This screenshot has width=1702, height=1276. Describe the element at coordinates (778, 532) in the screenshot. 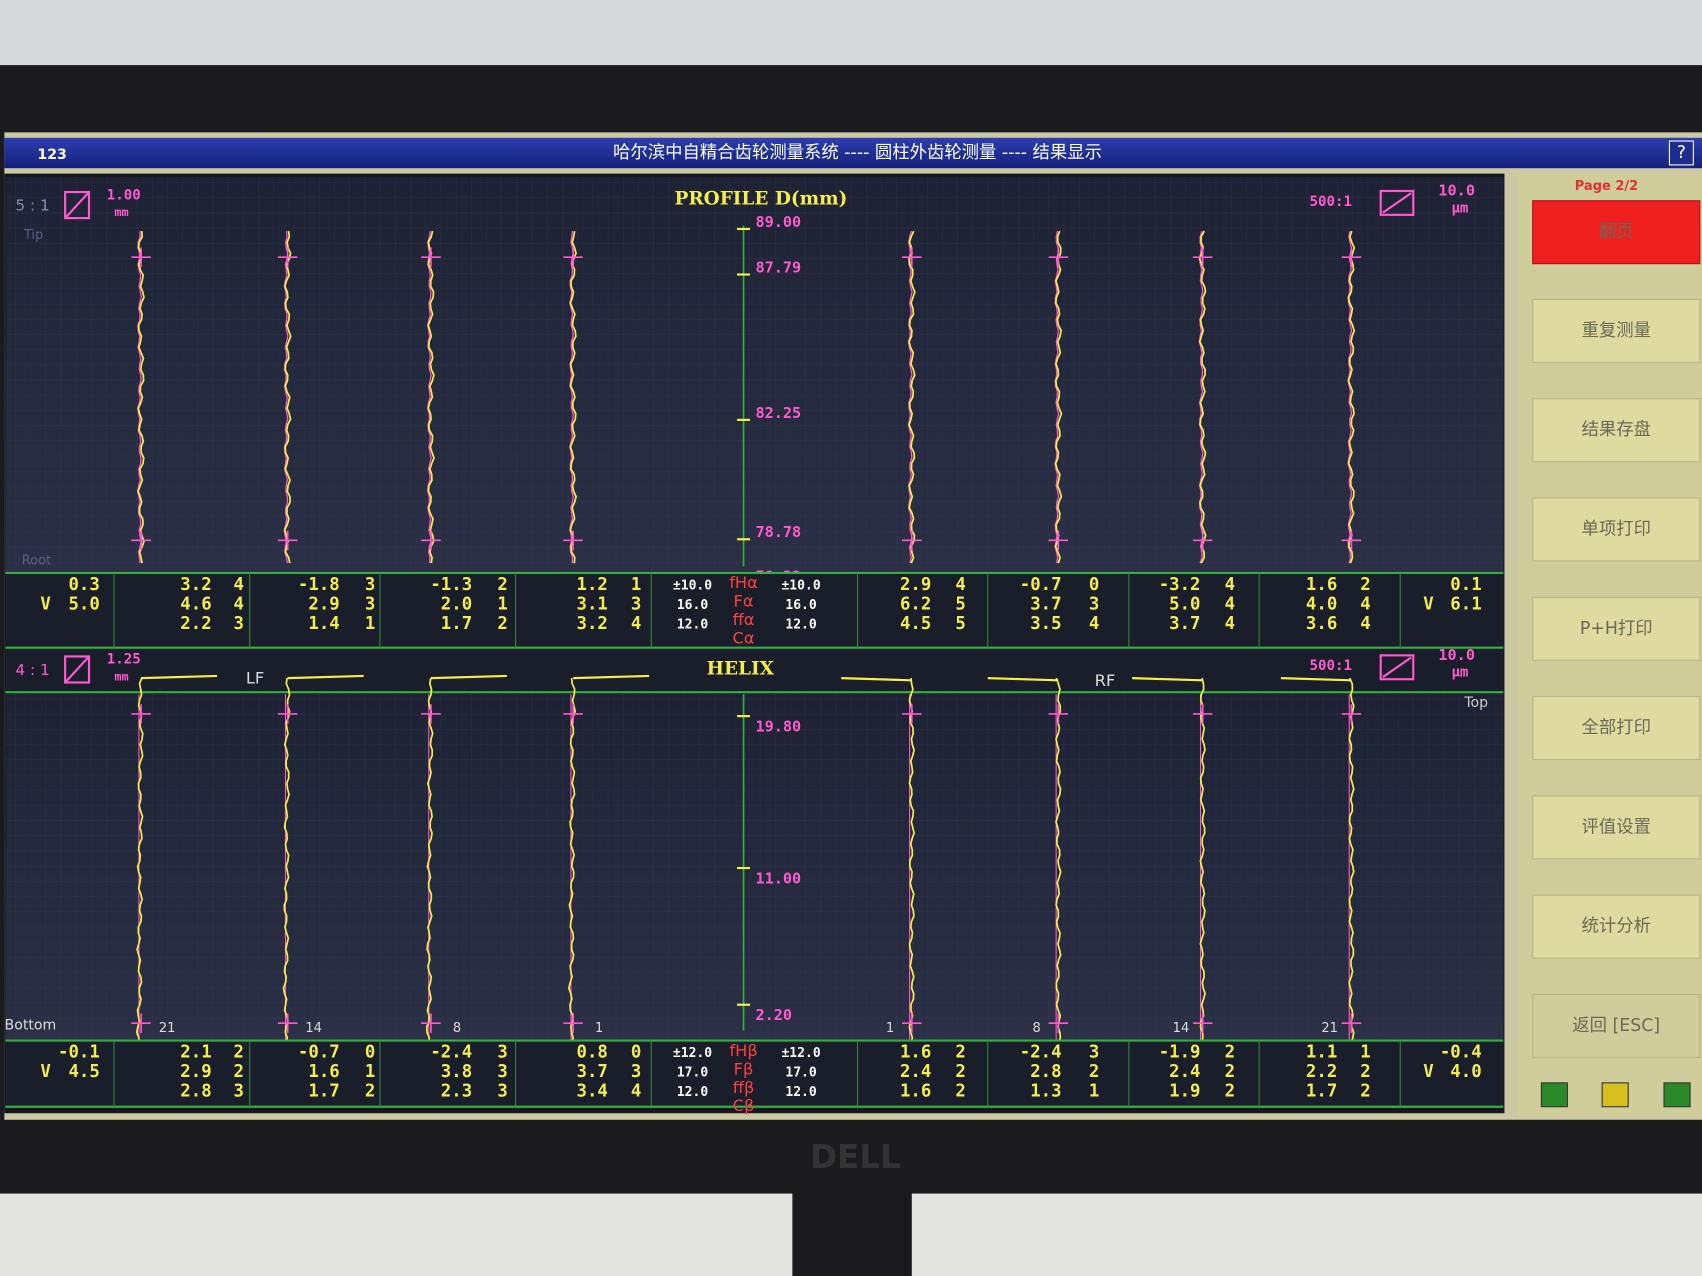

I see `axis-label: 78.78` at that location.